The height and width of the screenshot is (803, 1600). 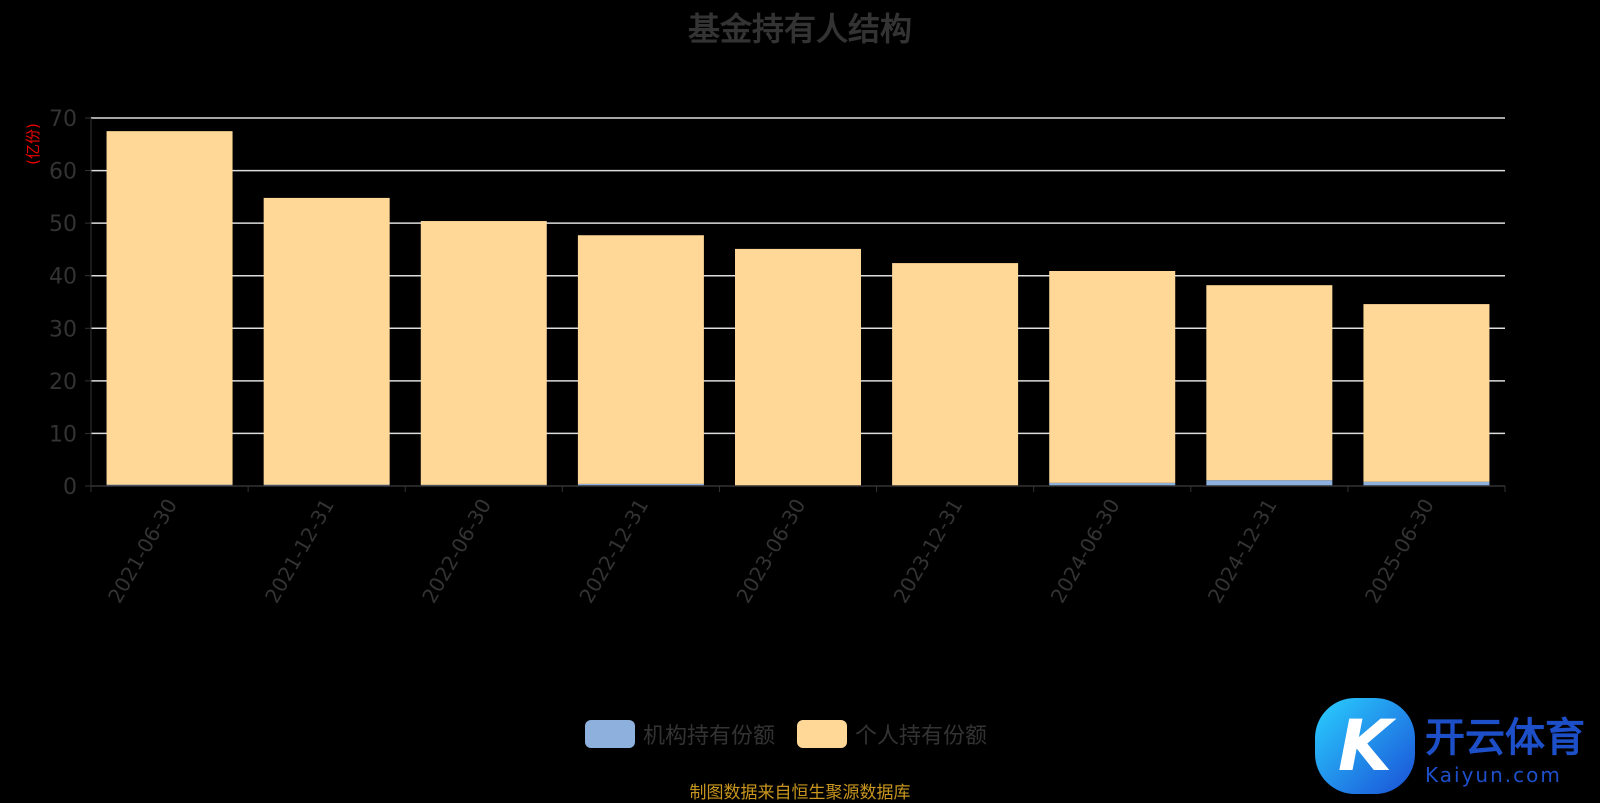 I want to click on logo-icon: K, so click(x=1365, y=746).